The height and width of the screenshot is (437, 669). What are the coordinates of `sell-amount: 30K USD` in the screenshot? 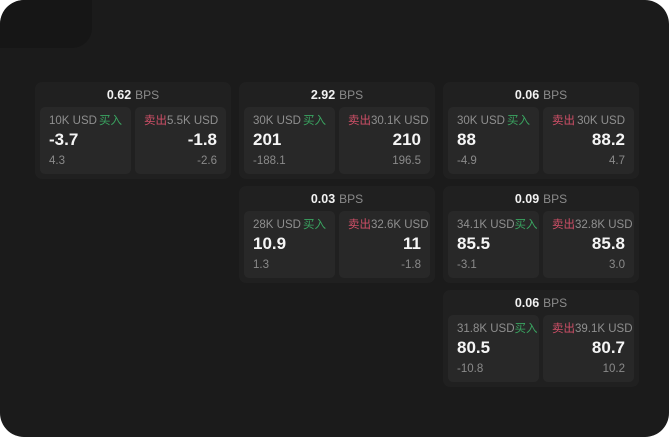 It's located at (601, 121).